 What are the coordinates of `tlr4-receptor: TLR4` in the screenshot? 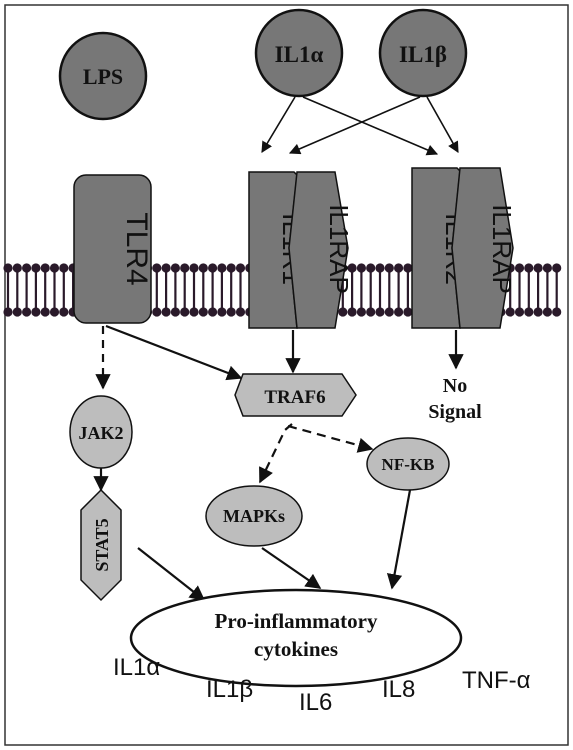 It's located at (113, 249).